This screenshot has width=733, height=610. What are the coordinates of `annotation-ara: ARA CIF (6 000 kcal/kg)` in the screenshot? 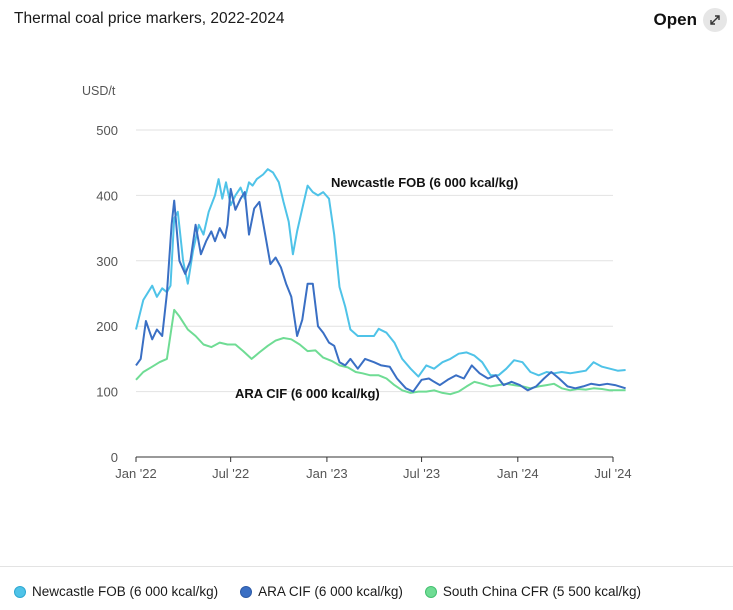 It's located at (307, 393).